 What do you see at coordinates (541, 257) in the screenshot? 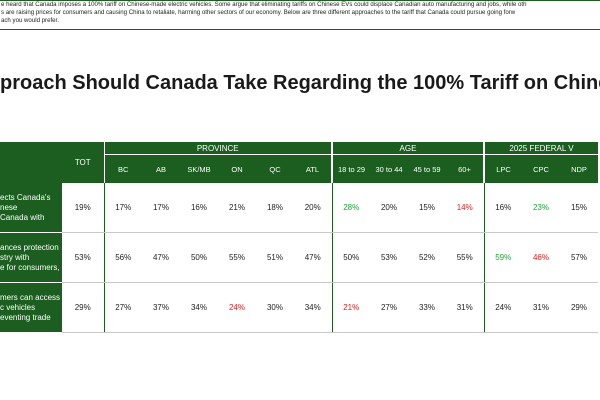
I see `value-cell: 46%` at bounding box center [541, 257].